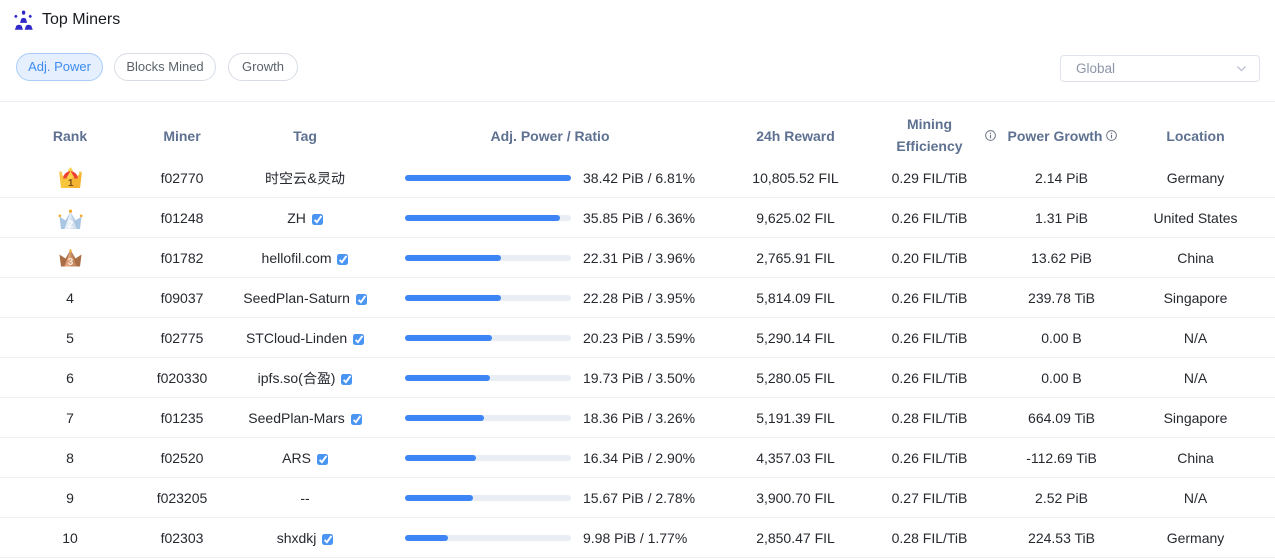 This screenshot has height=559, width=1275. I want to click on svg-text: 1, so click(70, 183).